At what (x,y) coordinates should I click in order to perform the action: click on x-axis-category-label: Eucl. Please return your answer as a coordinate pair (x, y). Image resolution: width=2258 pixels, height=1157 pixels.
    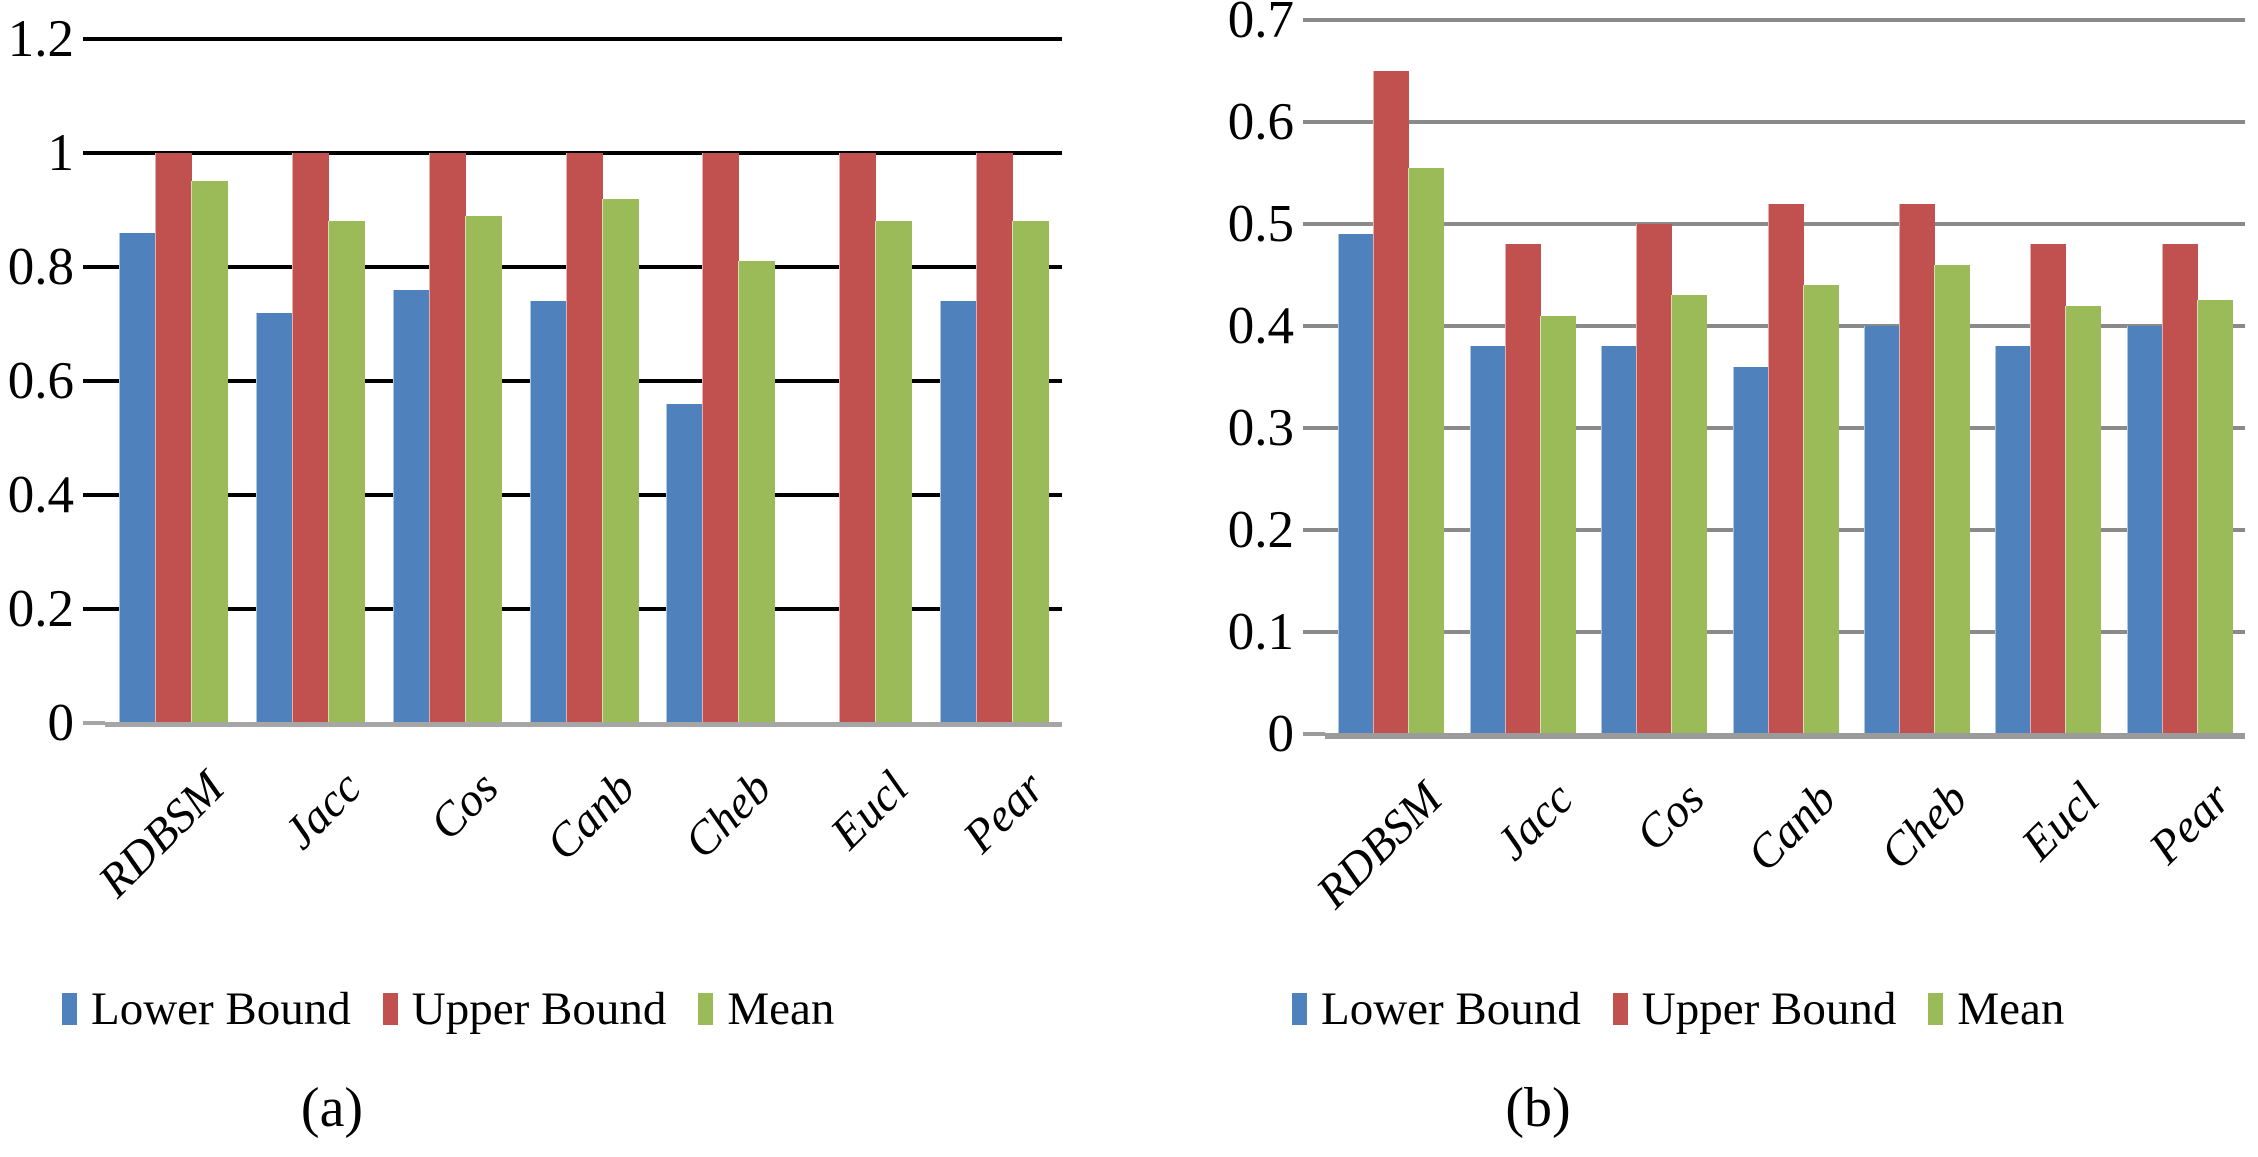
    Looking at the image, I should click on (2060, 821).